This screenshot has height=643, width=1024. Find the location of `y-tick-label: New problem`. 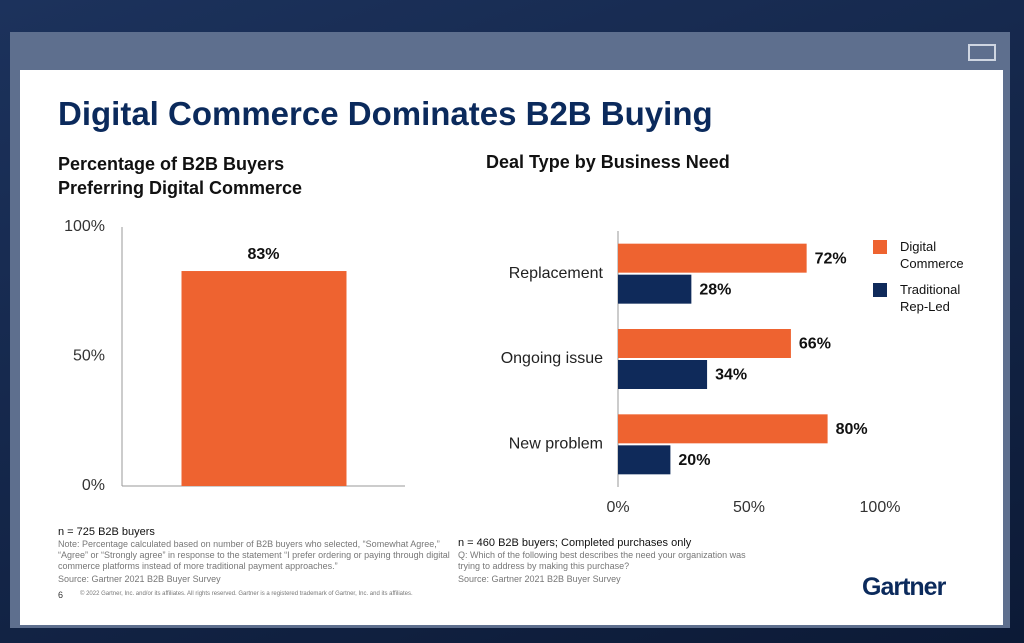

y-tick-label: New problem is located at coordinates (556, 444).